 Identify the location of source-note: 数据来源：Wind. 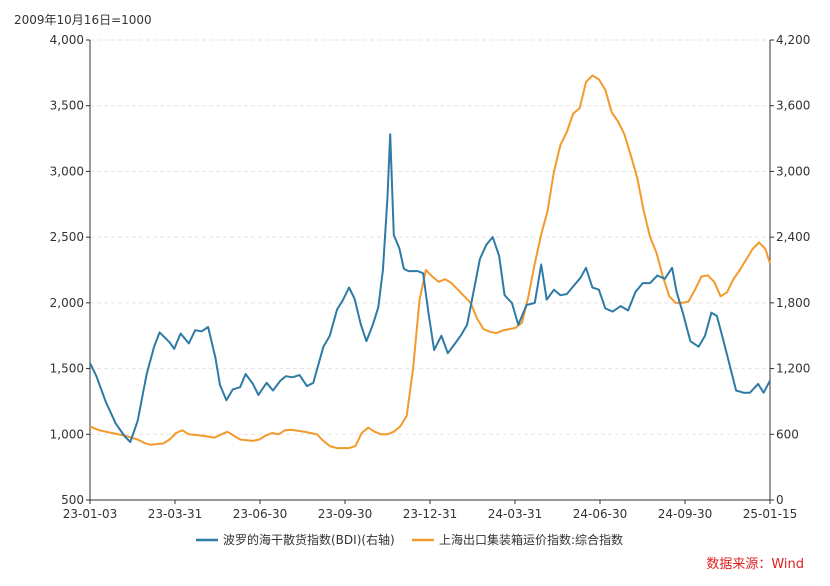
(755, 564).